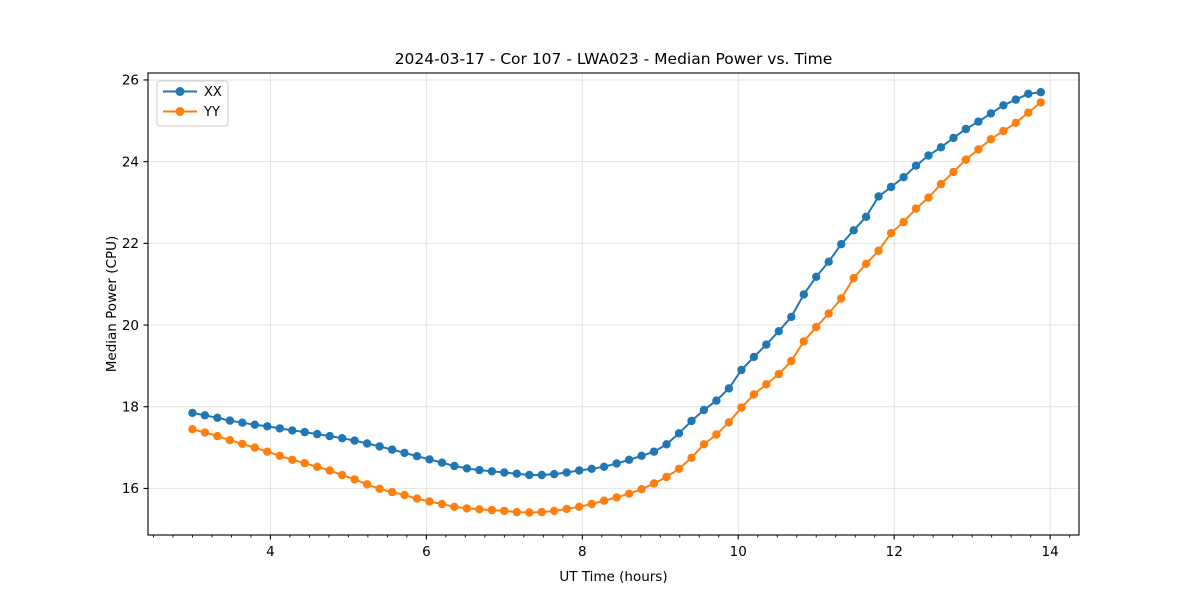 The height and width of the screenshot is (600, 1200). What do you see at coordinates (112, 304) in the screenshot?
I see `y-axis-label: Median Power (CPU)` at bounding box center [112, 304].